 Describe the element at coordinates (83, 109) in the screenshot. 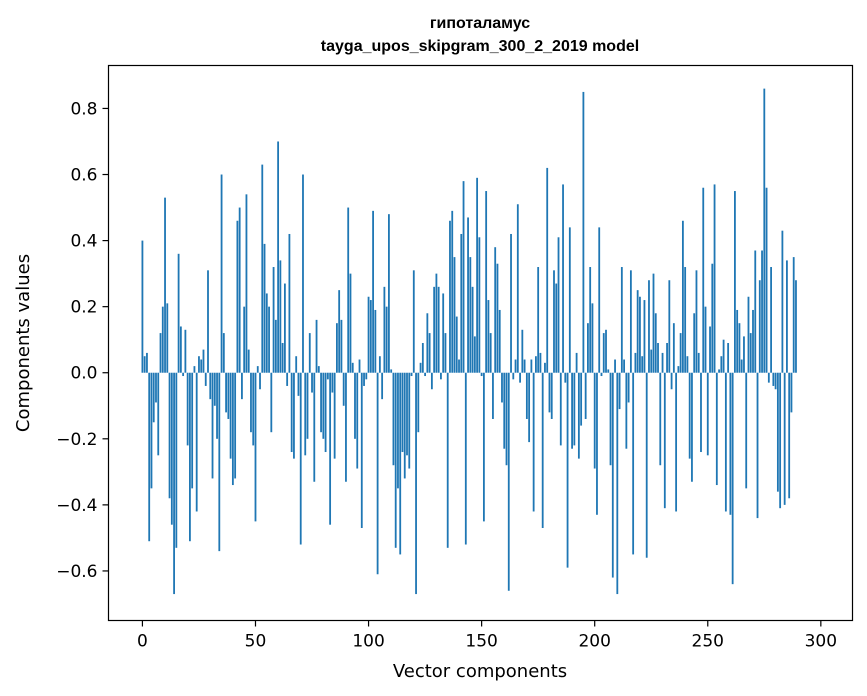

I see `y-tick-label: 0.8` at that location.